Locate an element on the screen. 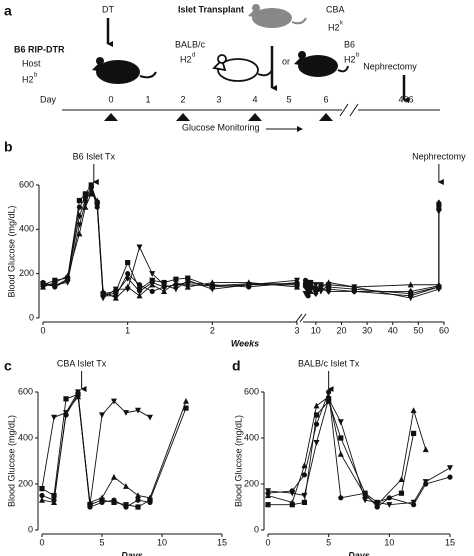  mouse-icon is located at coordinates (124, 70).